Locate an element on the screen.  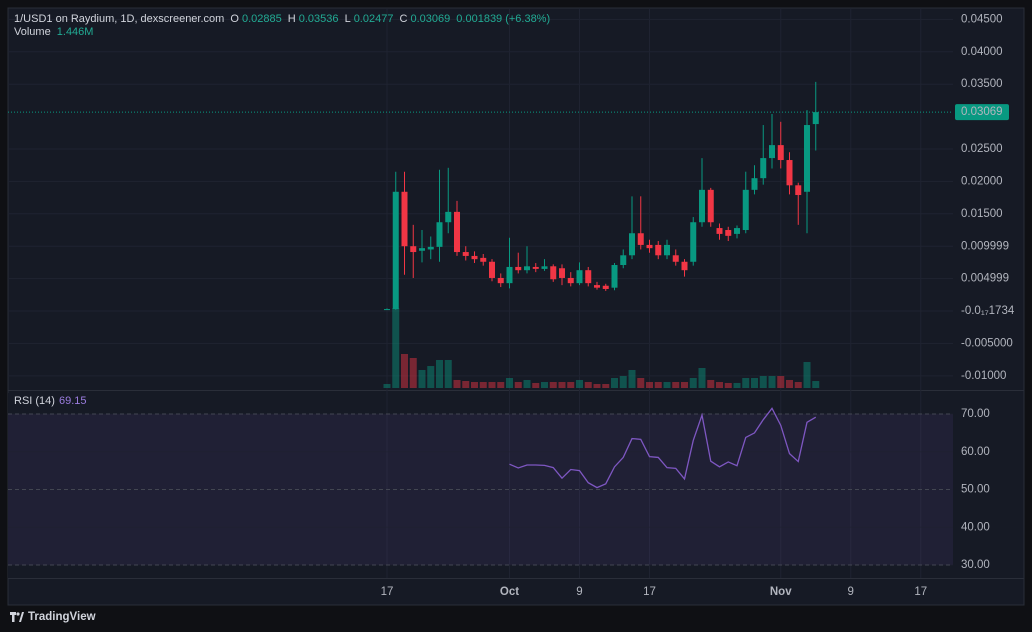
volume-value: 1.446M is located at coordinates (75, 32).